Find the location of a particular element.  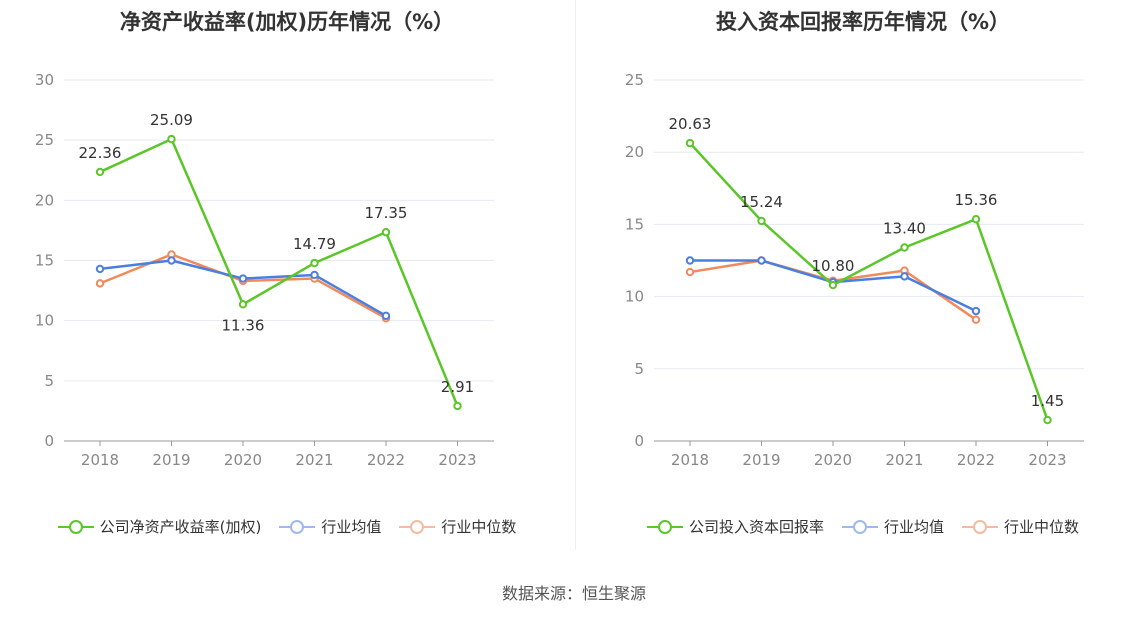

legend-label: 公司投入资本回报率 is located at coordinates (756, 527).